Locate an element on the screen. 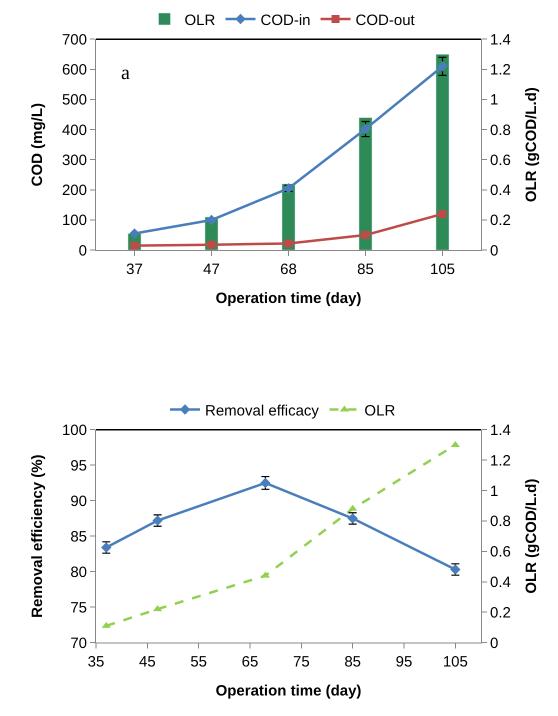  annotation: a is located at coordinates (125, 73).